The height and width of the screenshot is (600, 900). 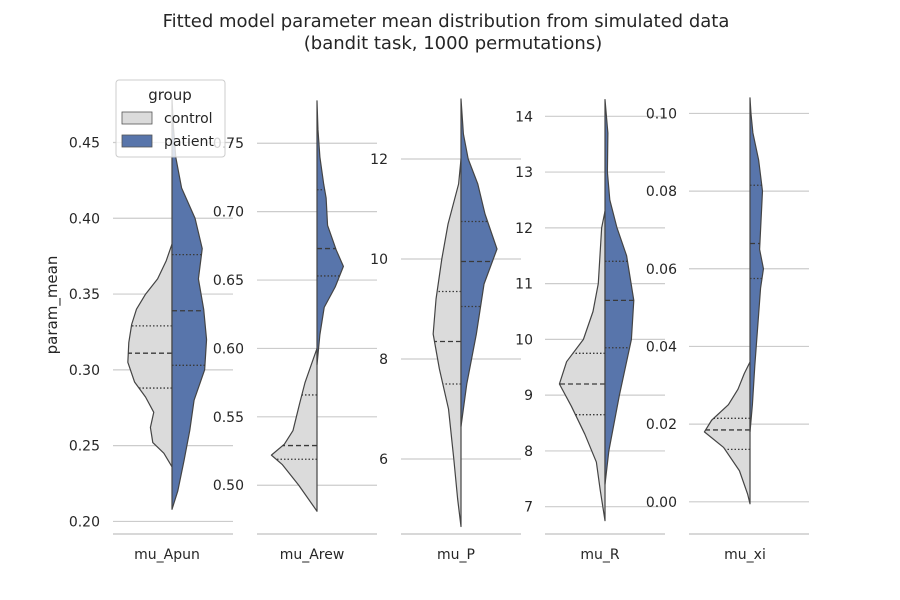 What do you see at coordinates (137, 141) in the screenshot?
I see `legend-swatch-patient` at bounding box center [137, 141].